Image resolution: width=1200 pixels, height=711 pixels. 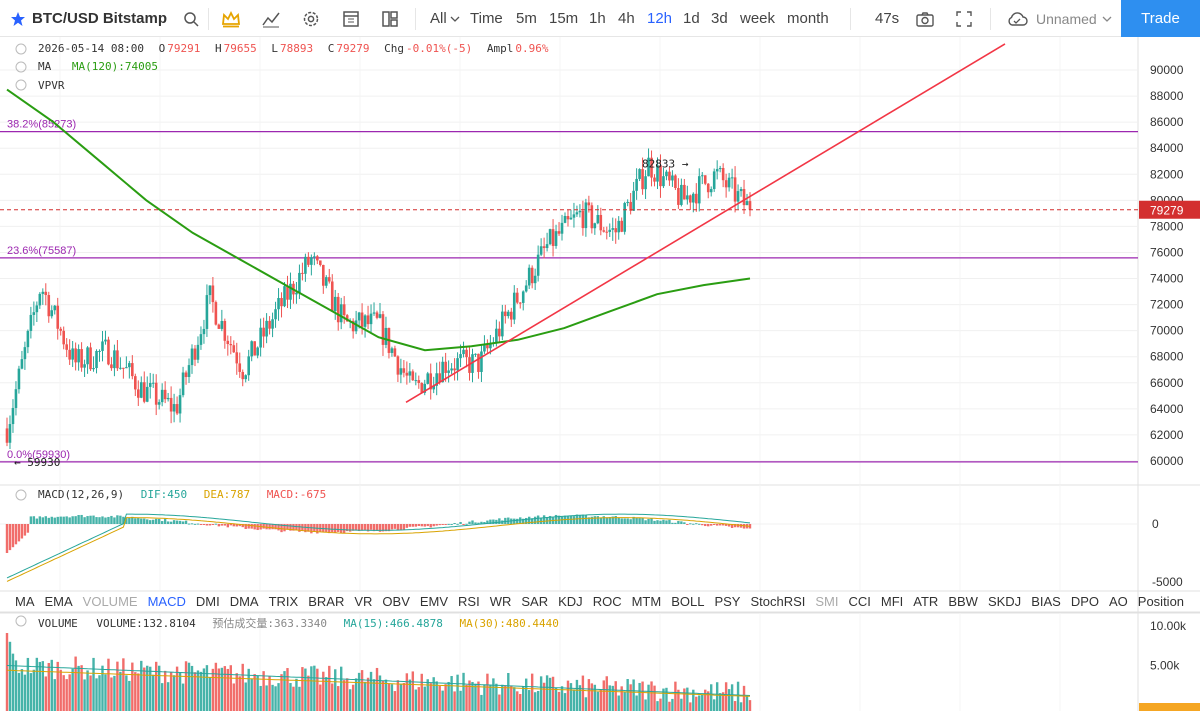 I want to click on indicators-icon, so click(x=271, y=18).